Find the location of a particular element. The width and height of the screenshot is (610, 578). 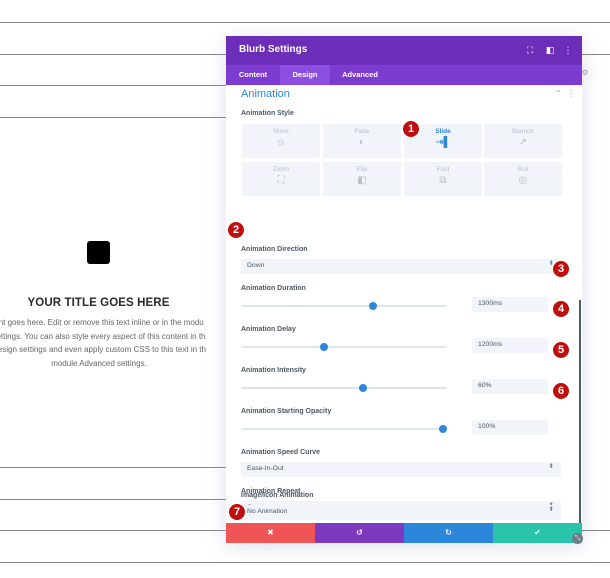

section-title-animation: Animation is located at coordinates (265, 94).